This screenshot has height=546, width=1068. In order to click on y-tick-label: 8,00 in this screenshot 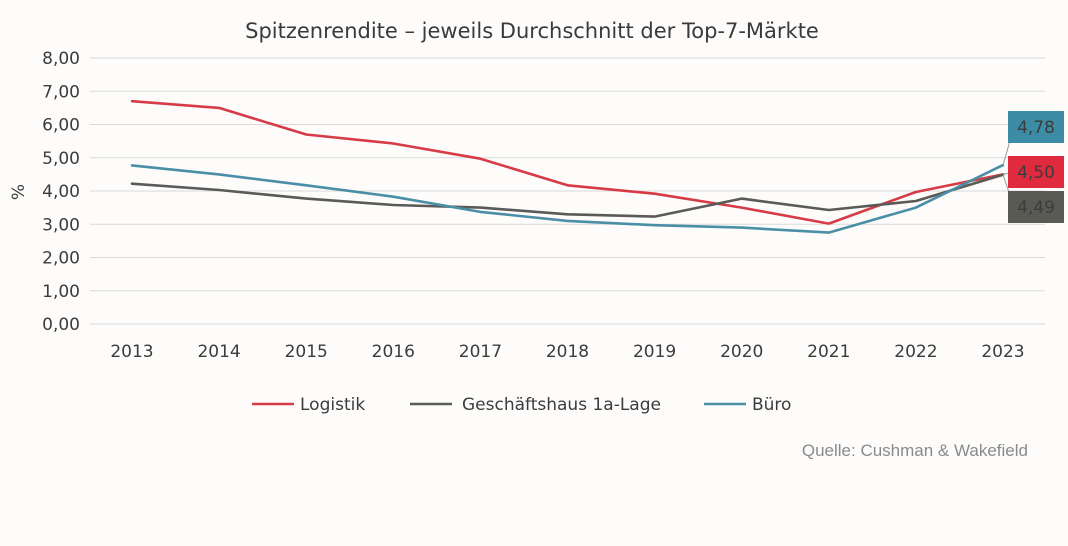, I will do `click(61, 59)`.